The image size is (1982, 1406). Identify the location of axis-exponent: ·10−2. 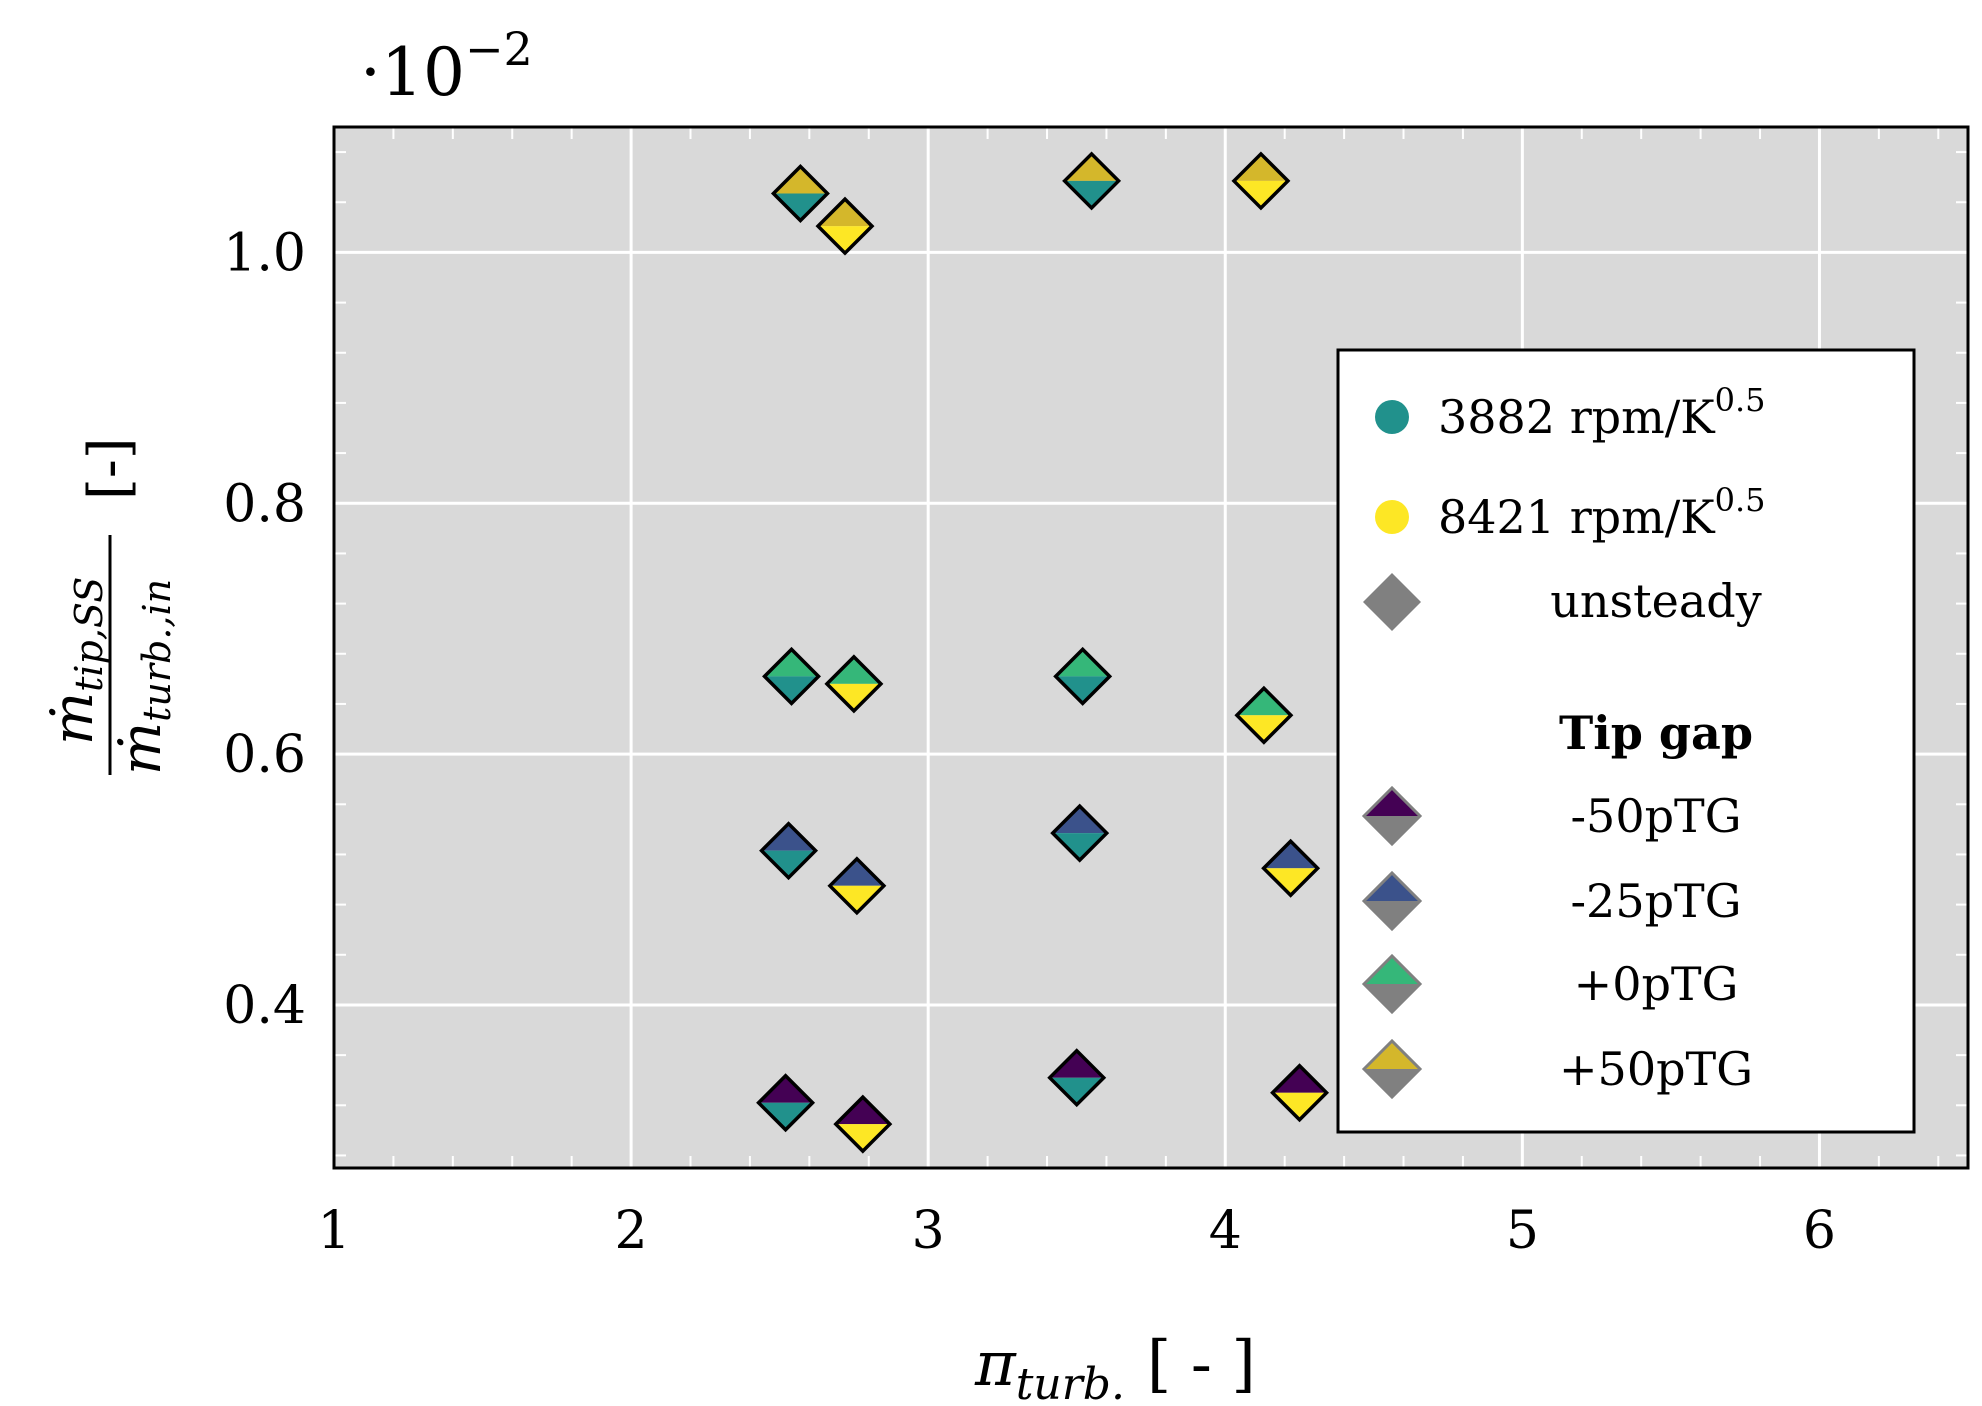
(446, 66).